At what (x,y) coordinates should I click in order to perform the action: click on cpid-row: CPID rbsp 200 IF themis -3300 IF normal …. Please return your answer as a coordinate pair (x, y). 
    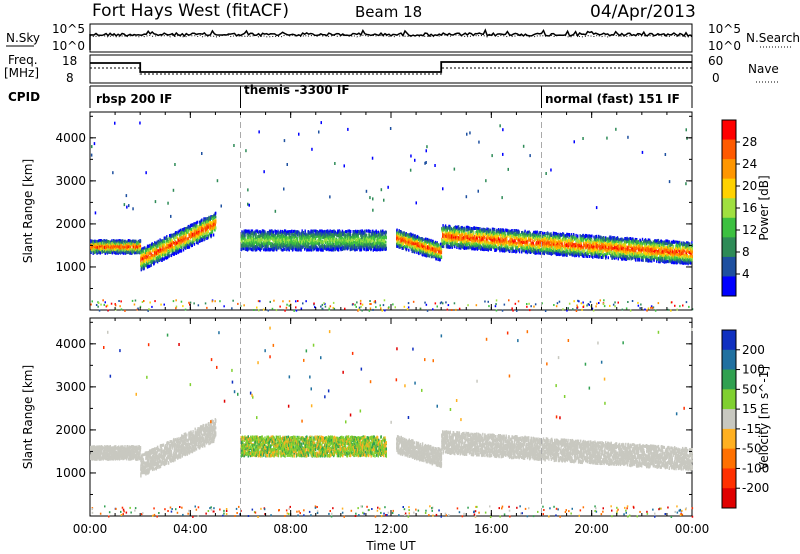
    Looking at the image, I should click on (350, 95).